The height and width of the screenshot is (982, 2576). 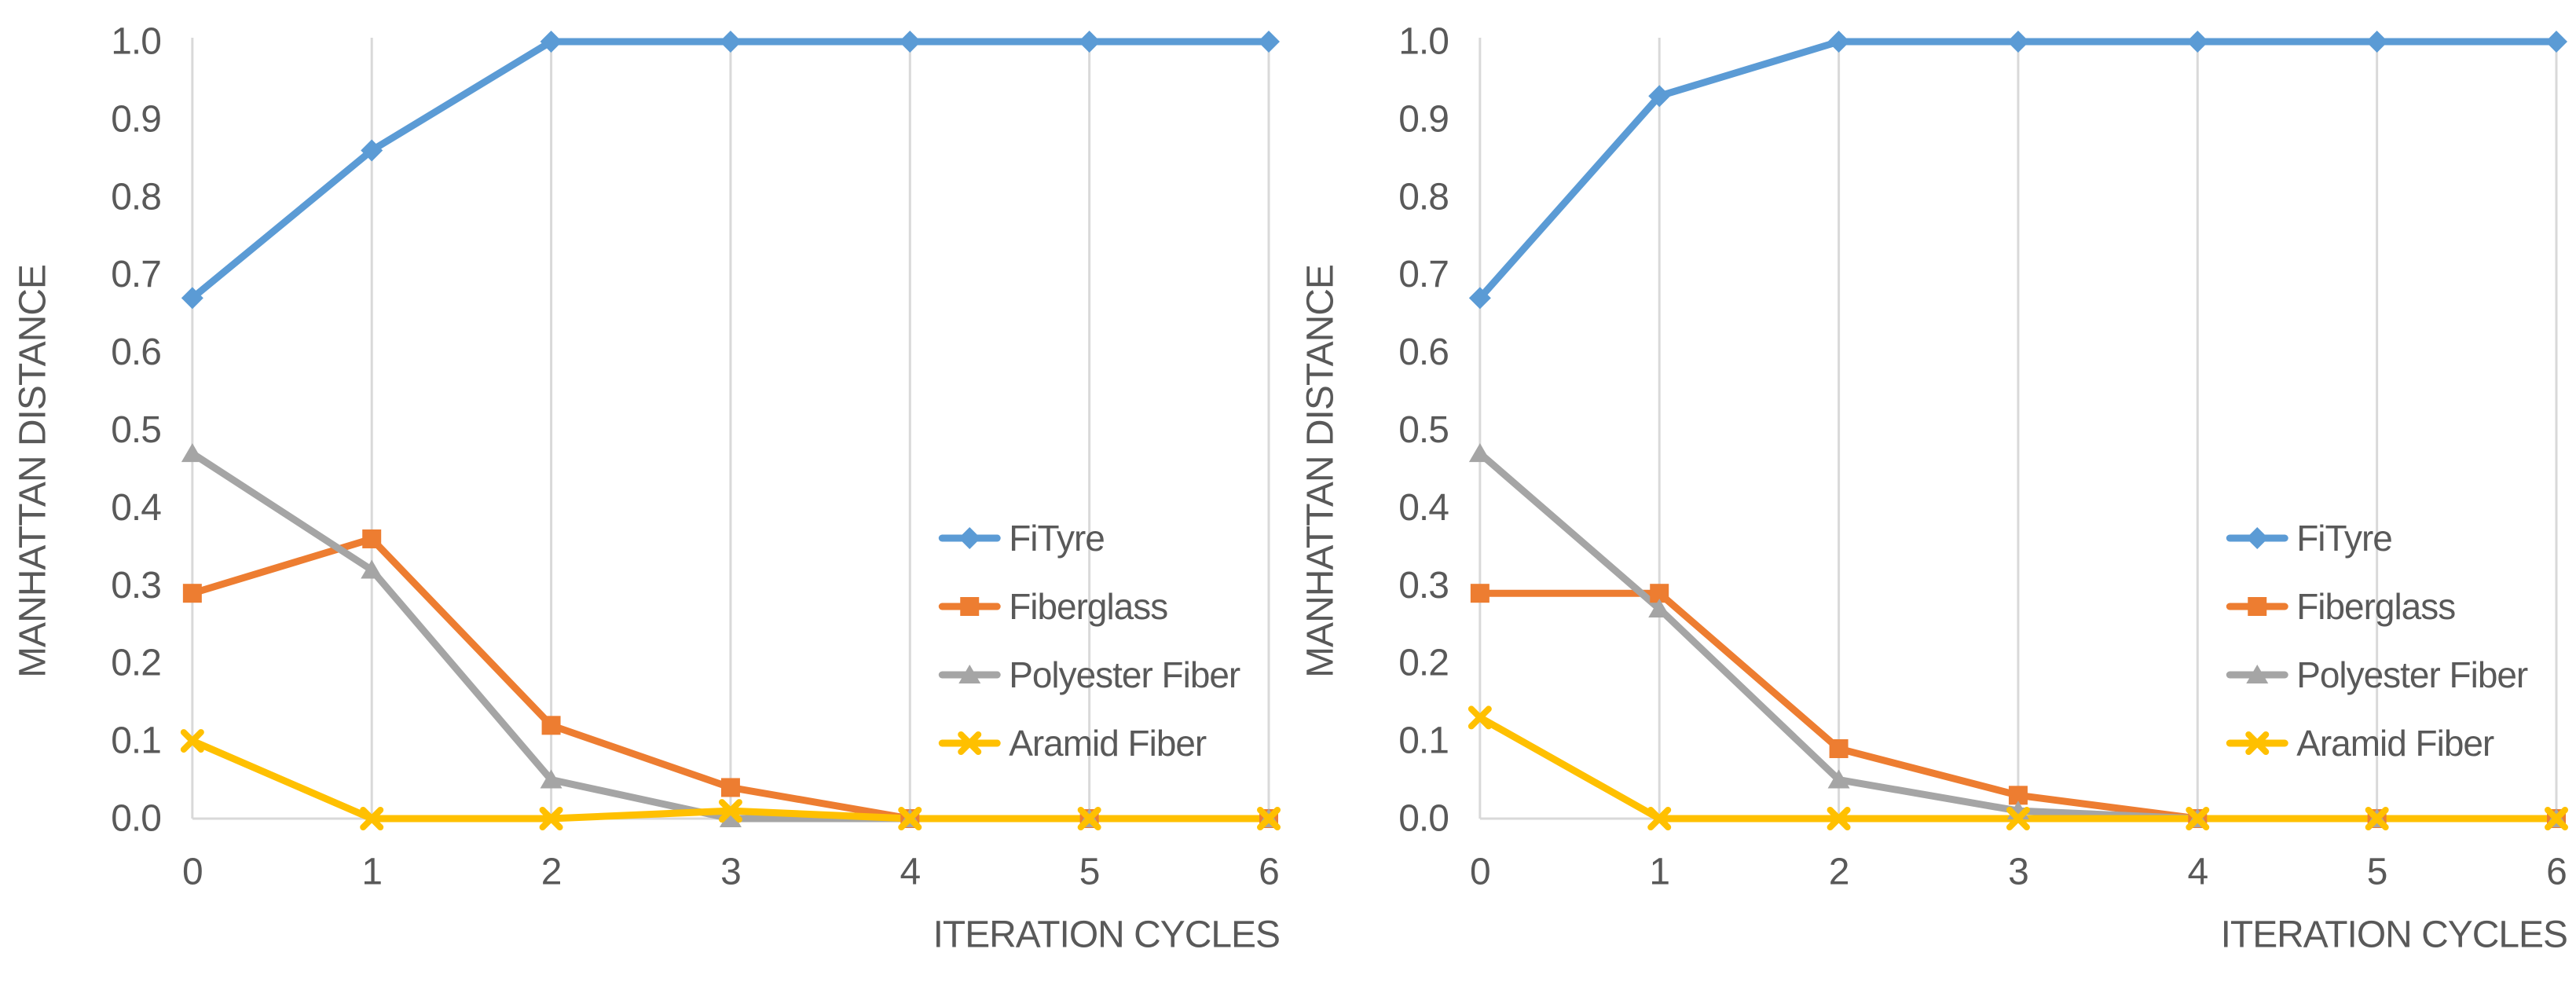 I want to click on x-tick-label: 4, so click(x=2197, y=871).